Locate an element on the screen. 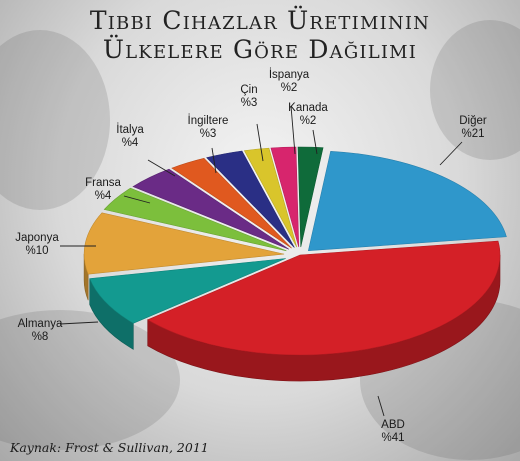 The width and height of the screenshot is (520, 461). slice-label-4: İtalya is located at coordinates (130, 129).